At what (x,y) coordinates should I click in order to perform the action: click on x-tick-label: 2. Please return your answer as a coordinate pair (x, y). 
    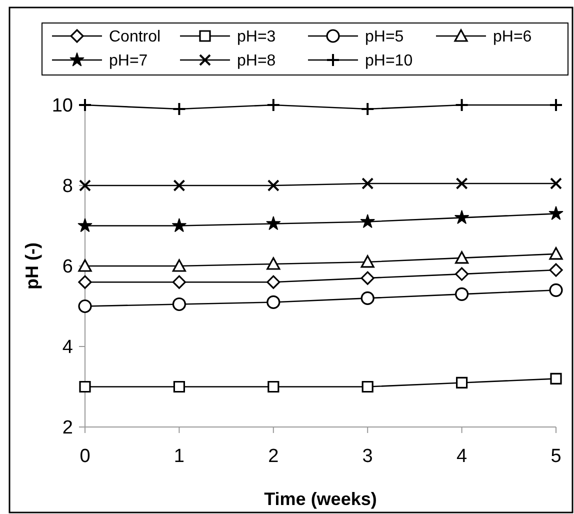
    Looking at the image, I should click on (273, 456).